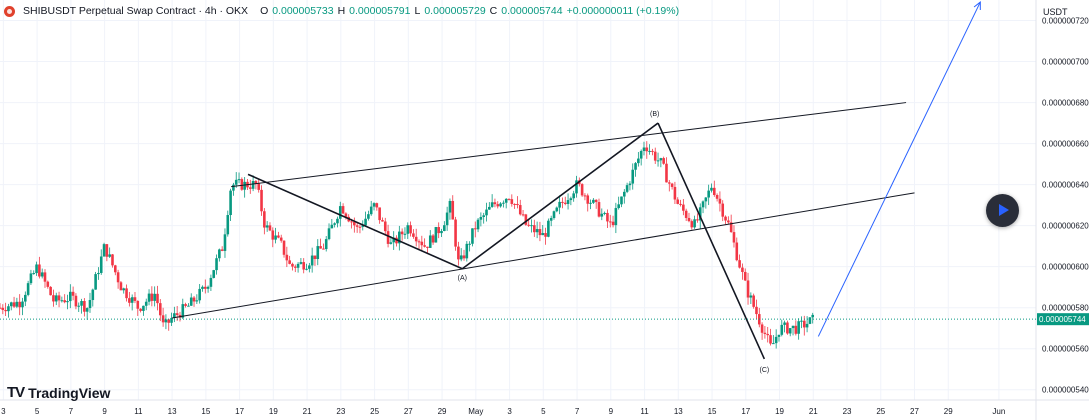  Describe the element at coordinates (1002, 210) in the screenshot. I see `replay-play-button` at that location.